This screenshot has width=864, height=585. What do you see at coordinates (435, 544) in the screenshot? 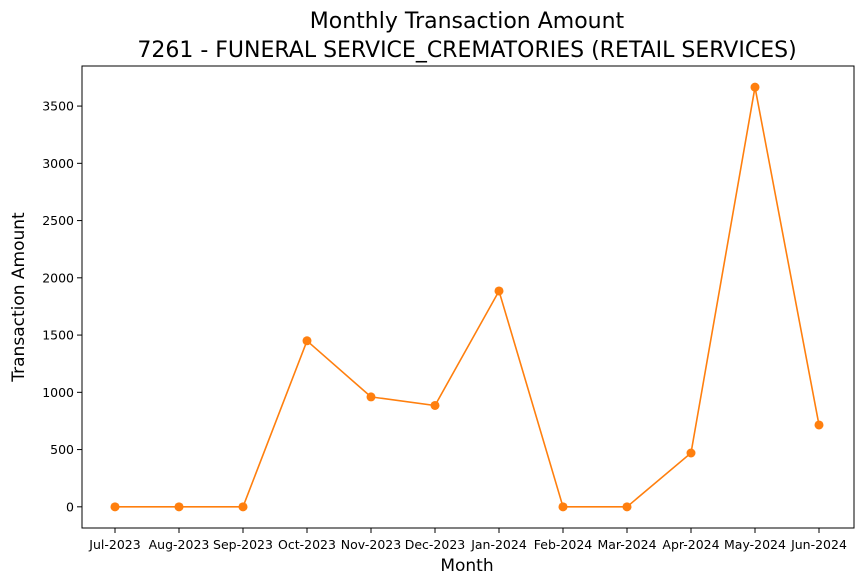
I see `x-tick-label: Dec-2023` at bounding box center [435, 544].